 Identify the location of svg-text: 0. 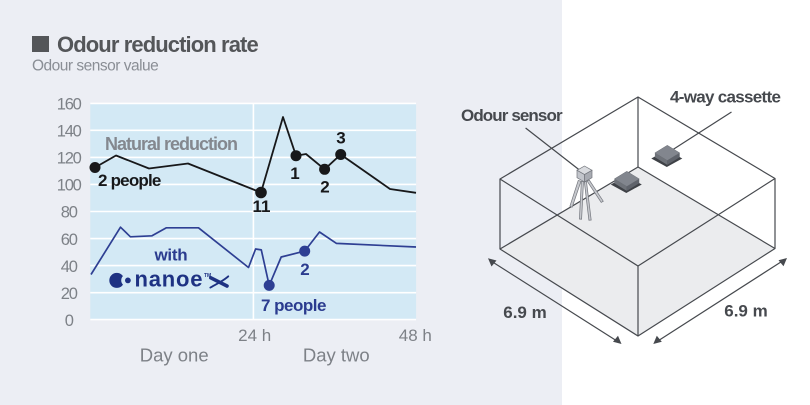
(69, 321).